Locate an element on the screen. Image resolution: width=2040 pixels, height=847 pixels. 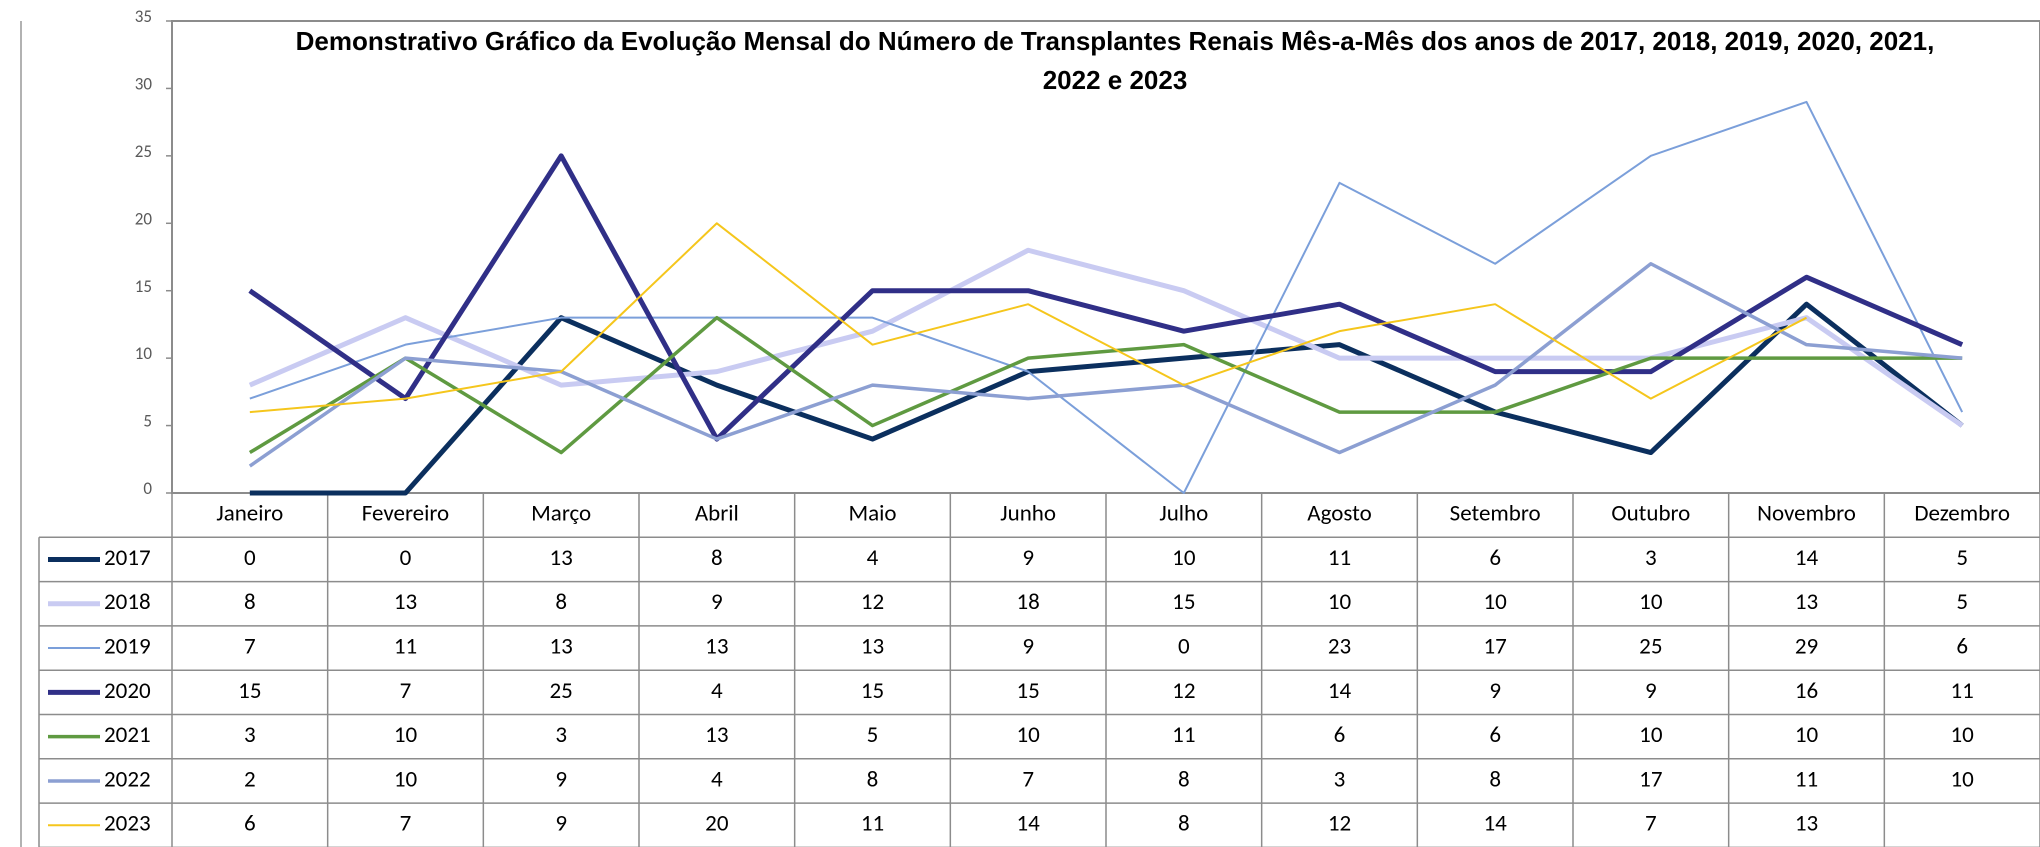
legend-label: 2020 is located at coordinates (127, 691).